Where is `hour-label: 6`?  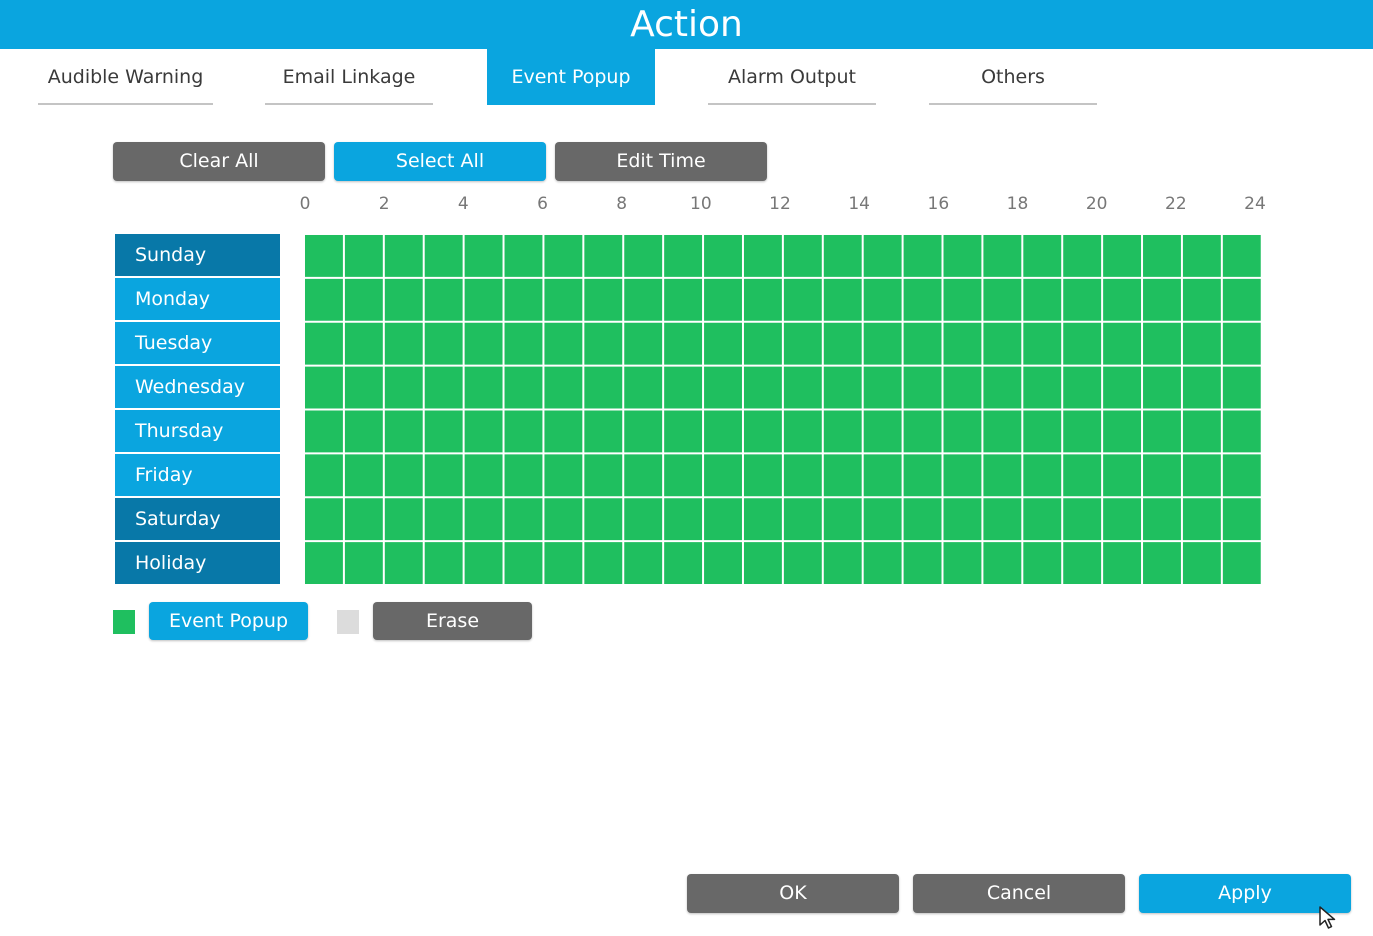 hour-label: 6 is located at coordinates (542, 204).